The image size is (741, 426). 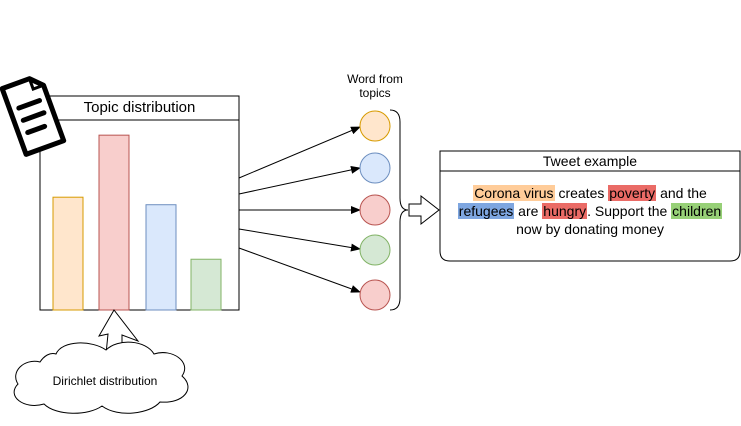 I want to click on tweet-example-panel, so click(x=590, y=206).